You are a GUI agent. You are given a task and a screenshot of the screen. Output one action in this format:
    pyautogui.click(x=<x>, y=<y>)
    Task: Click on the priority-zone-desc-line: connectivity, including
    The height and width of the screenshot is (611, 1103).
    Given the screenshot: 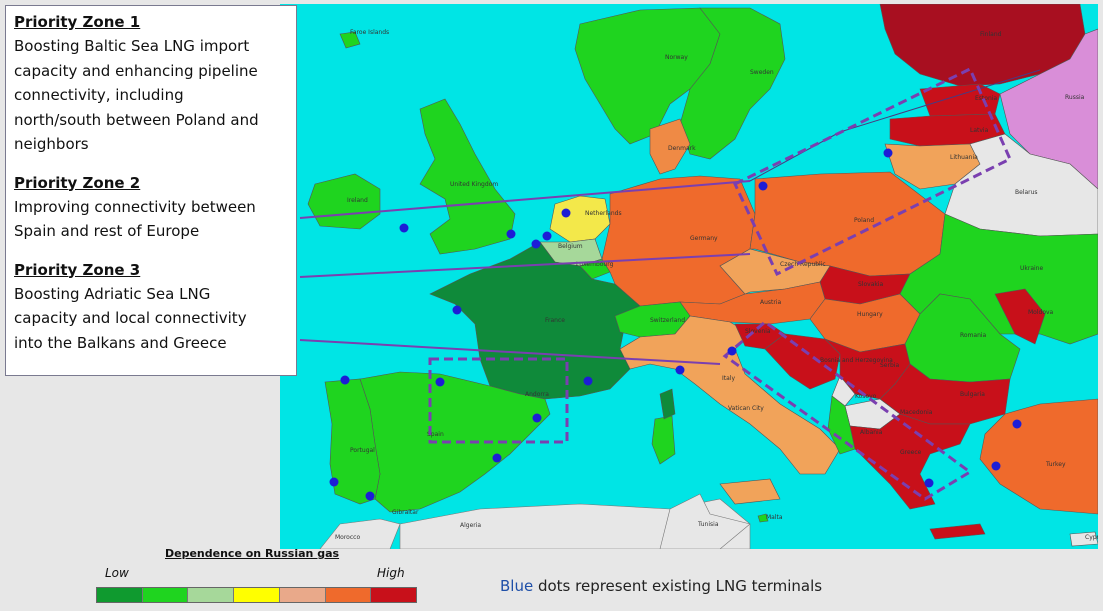 What is the action you would take?
    pyautogui.click(x=99, y=95)
    